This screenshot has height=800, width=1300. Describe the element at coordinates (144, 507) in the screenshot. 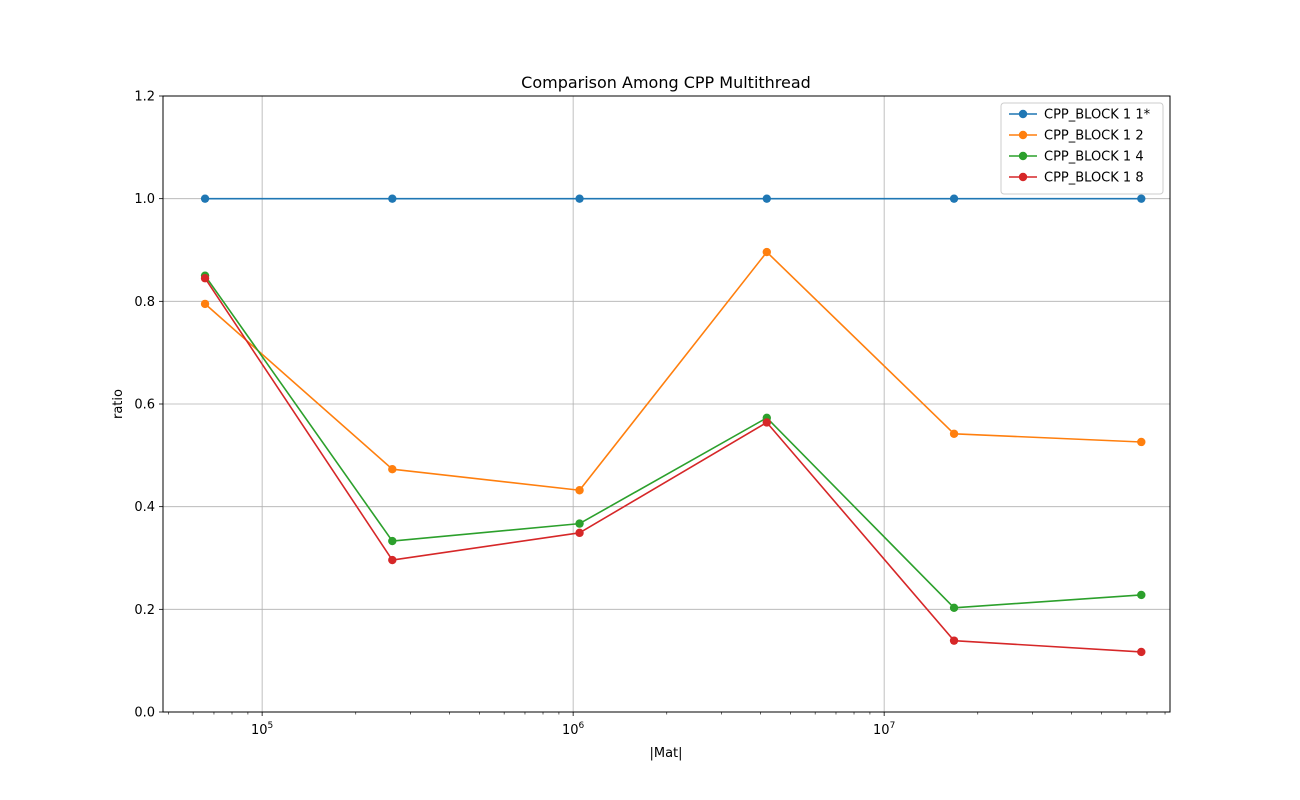

I see `y-tick-label: 0.4` at that location.